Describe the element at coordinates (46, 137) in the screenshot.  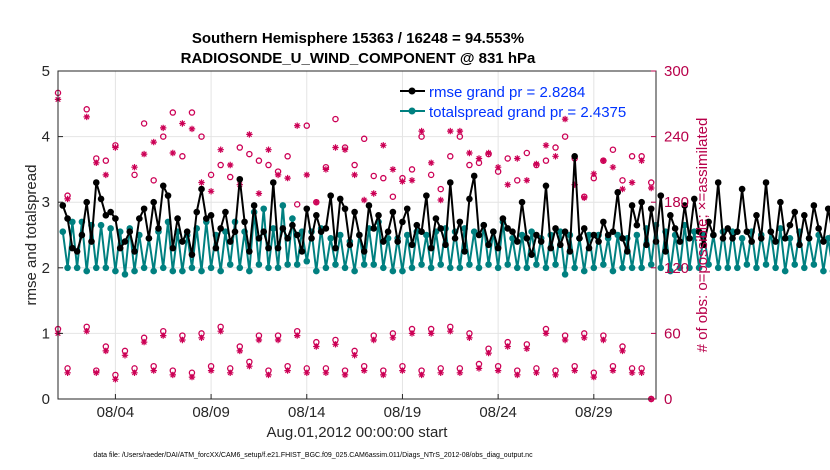
I see `y-tick-label-left: 4` at that location.